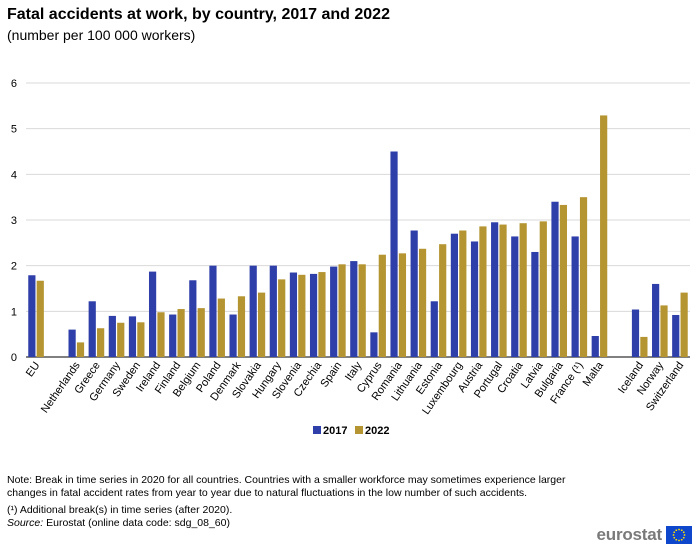  Describe the element at coordinates (282, 318) in the screenshot. I see `bar-2022-Hungary` at that location.